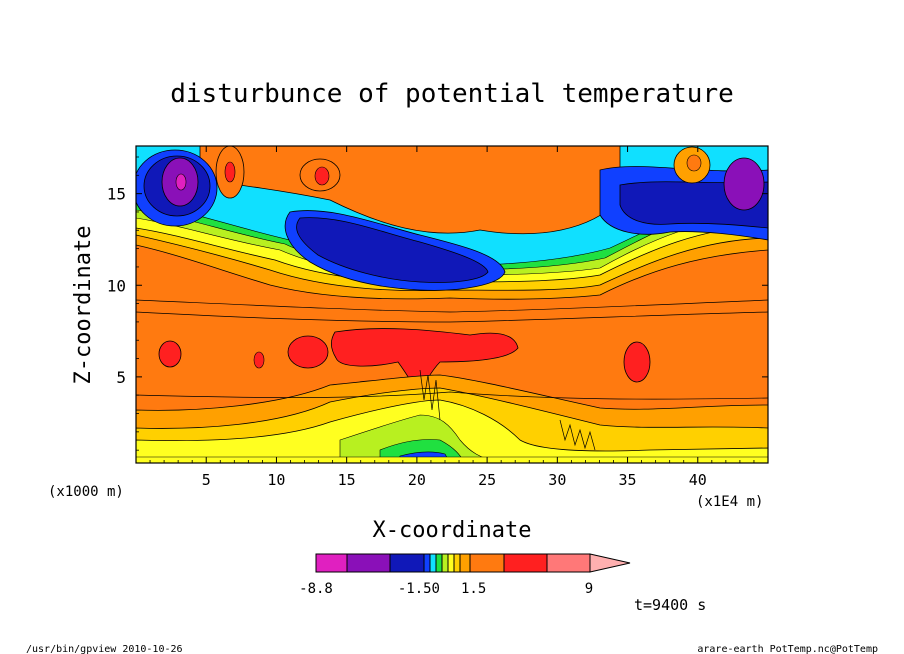 This screenshot has height=654, width=904. I want to click on blue-anomaly-inner, so click(392, 250).